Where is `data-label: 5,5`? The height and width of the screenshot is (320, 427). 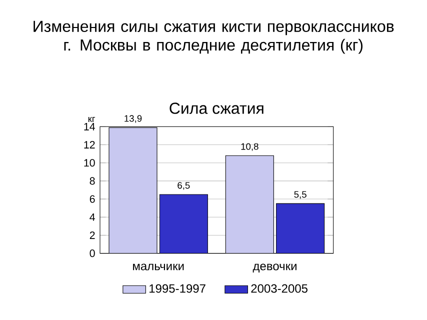 data-label: 5,5 is located at coordinates (300, 195).